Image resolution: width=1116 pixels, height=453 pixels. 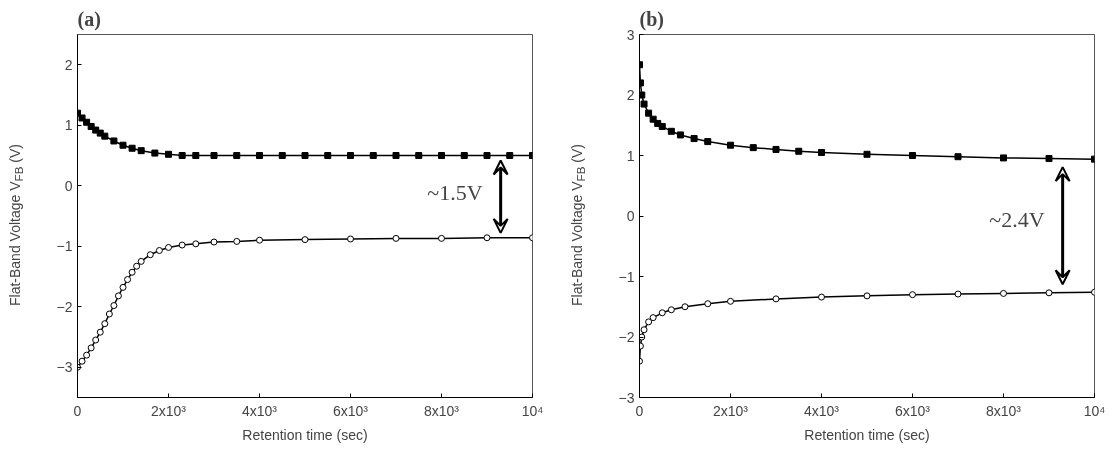 What do you see at coordinates (89, 19) in the screenshot?
I see `chart-title: (a)` at bounding box center [89, 19].